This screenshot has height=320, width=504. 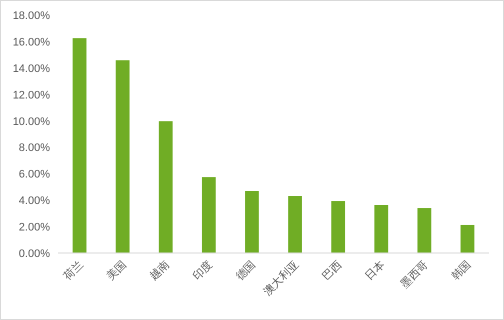 I want to click on x-tick-label: 日本, so click(x=375, y=270).